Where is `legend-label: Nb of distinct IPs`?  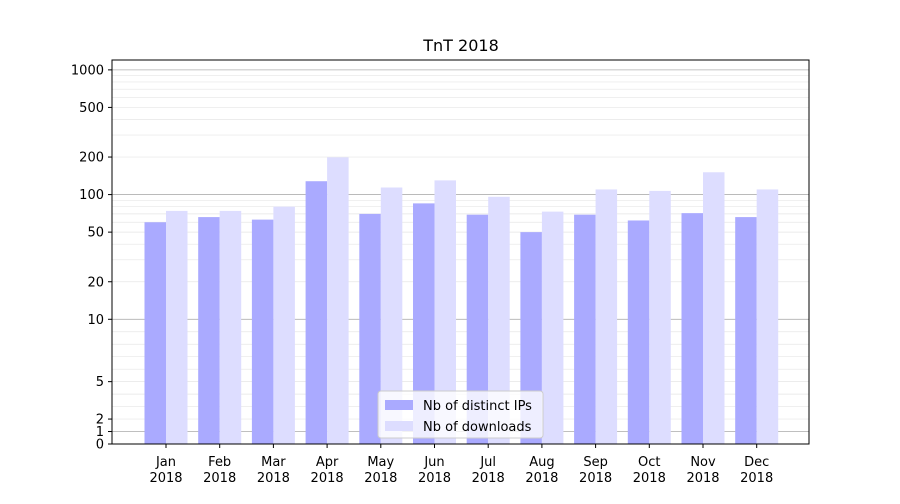 legend-label: Nb of distinct IPs is located at coordinates (477, 406).